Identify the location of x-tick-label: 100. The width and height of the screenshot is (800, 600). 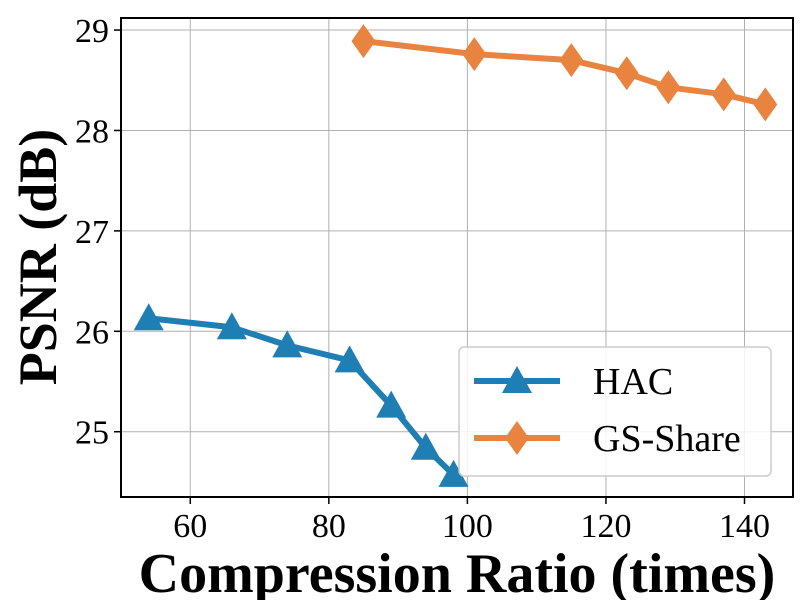
(467, 526).